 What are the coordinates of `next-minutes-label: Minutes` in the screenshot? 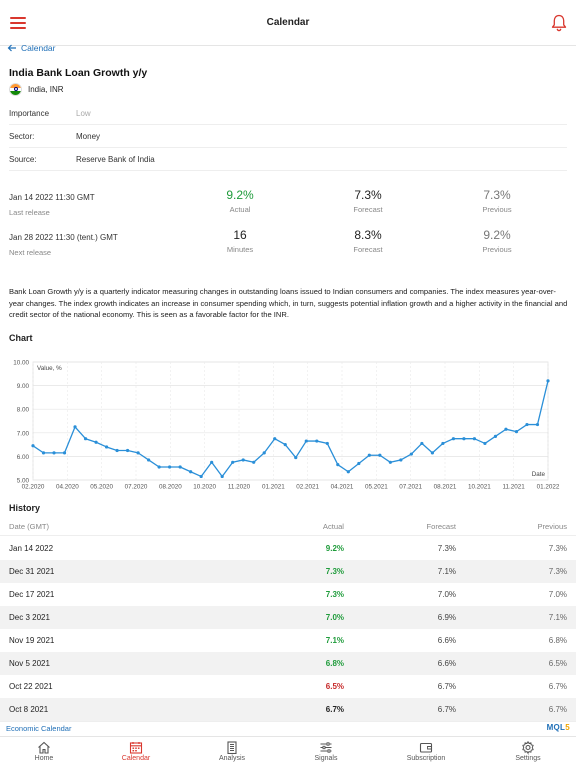 It's located at (240, 249).